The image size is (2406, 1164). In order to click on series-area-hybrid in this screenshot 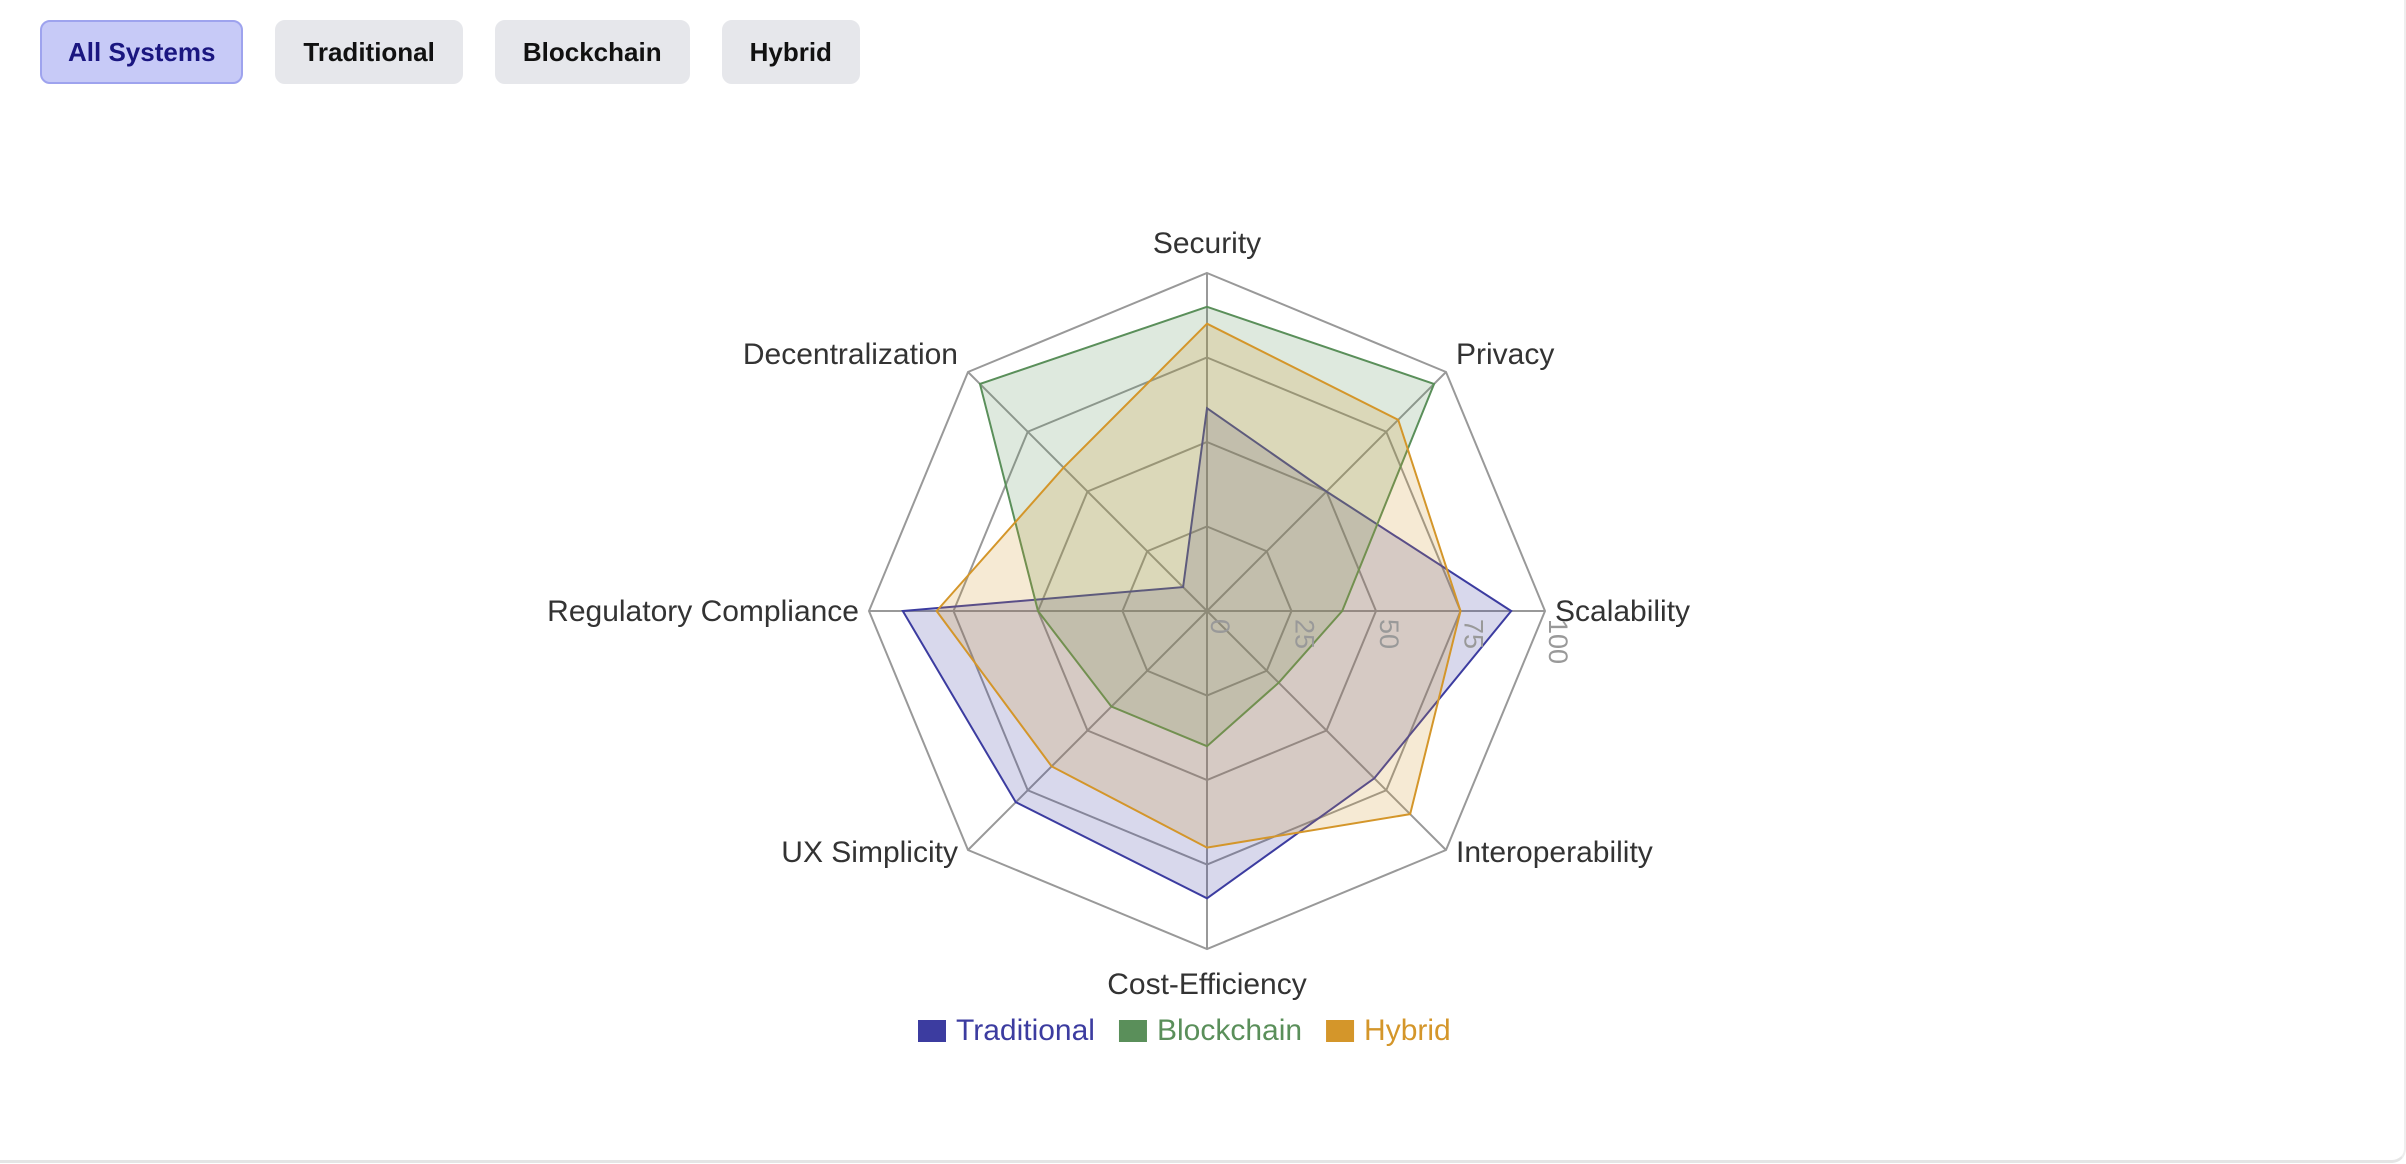, I will do `click(1198, 585)`.